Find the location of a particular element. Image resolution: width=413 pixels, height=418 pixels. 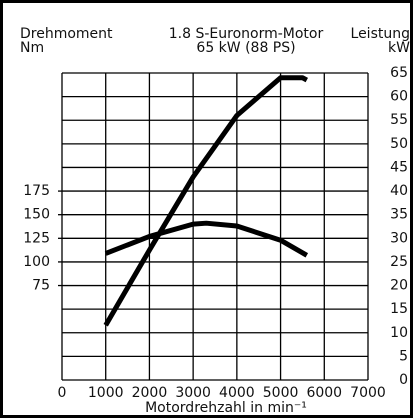

x-tick-label: 6000 is located at coordinates (324, 393).